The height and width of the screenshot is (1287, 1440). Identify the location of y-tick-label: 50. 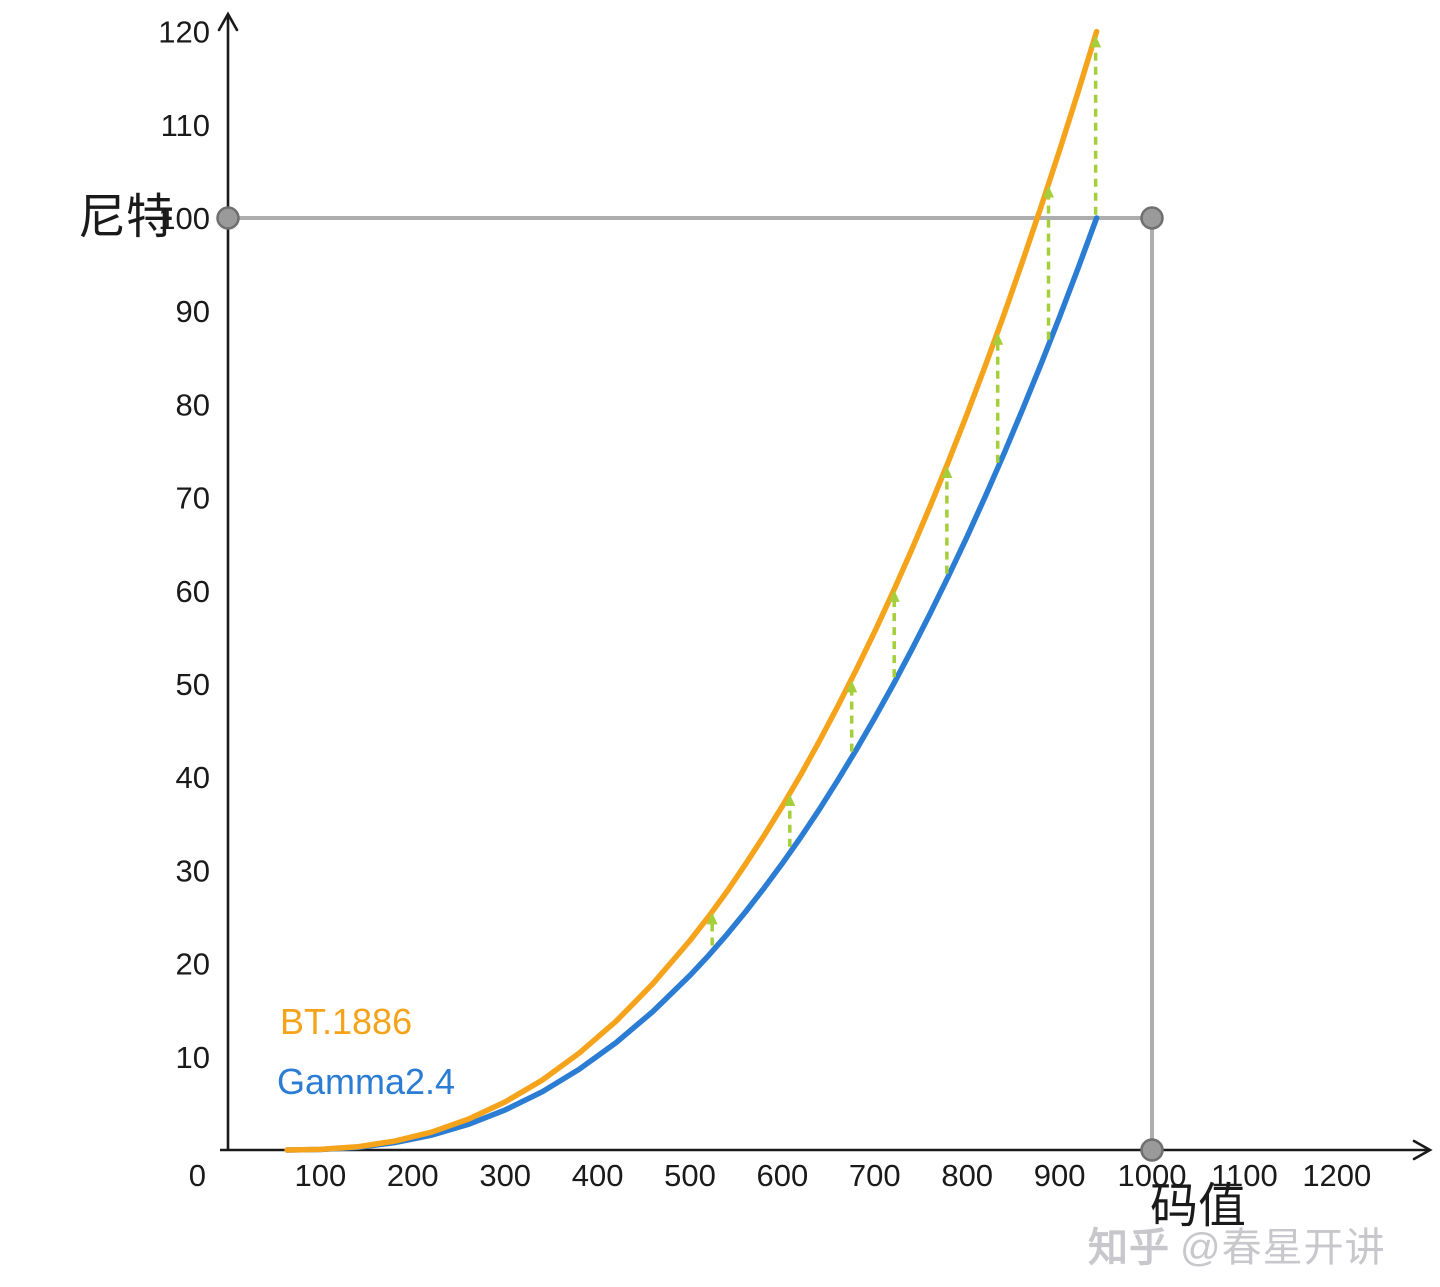
(193, 684).